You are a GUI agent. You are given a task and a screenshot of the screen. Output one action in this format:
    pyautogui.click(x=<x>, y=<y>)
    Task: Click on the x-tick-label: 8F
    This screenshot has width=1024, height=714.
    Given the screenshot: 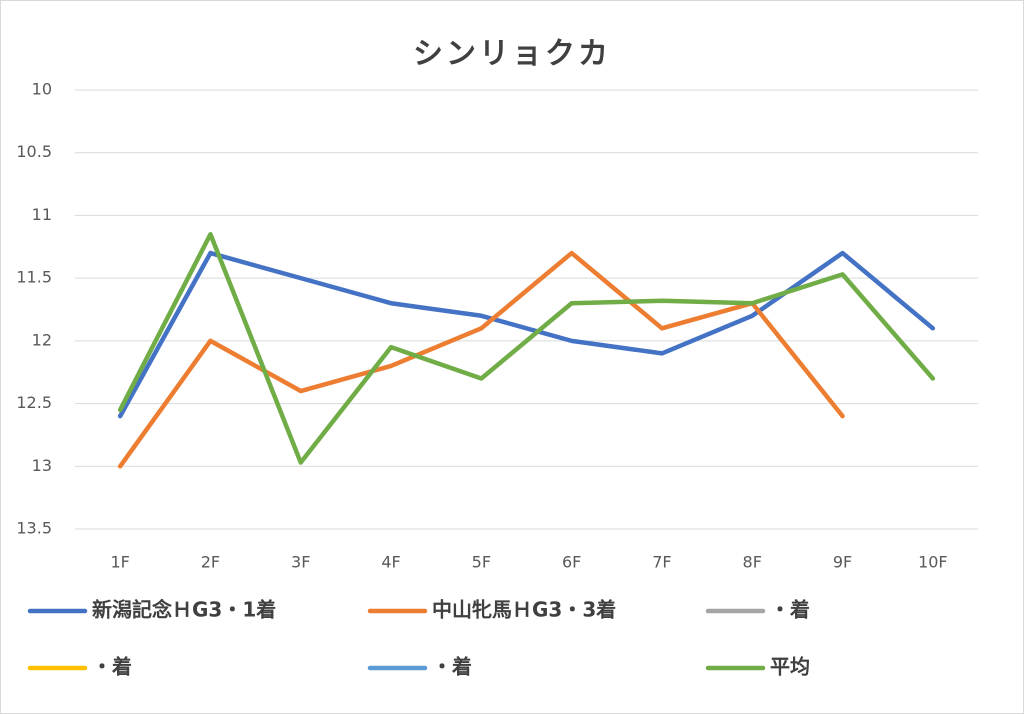 What is the action you would take?
    pyautogui.click(x=752, y=562)
    